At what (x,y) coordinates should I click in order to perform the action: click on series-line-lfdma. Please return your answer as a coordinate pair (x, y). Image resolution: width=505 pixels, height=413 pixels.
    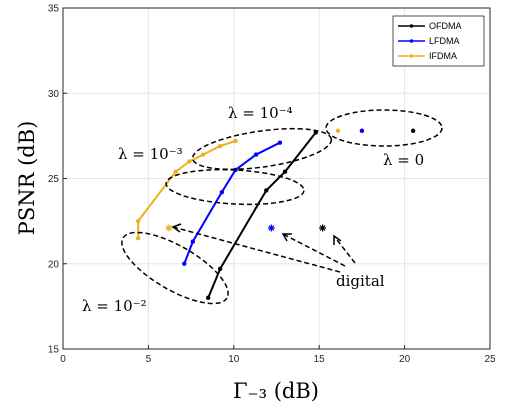
    Looking at the image, I should click on (232, 203).